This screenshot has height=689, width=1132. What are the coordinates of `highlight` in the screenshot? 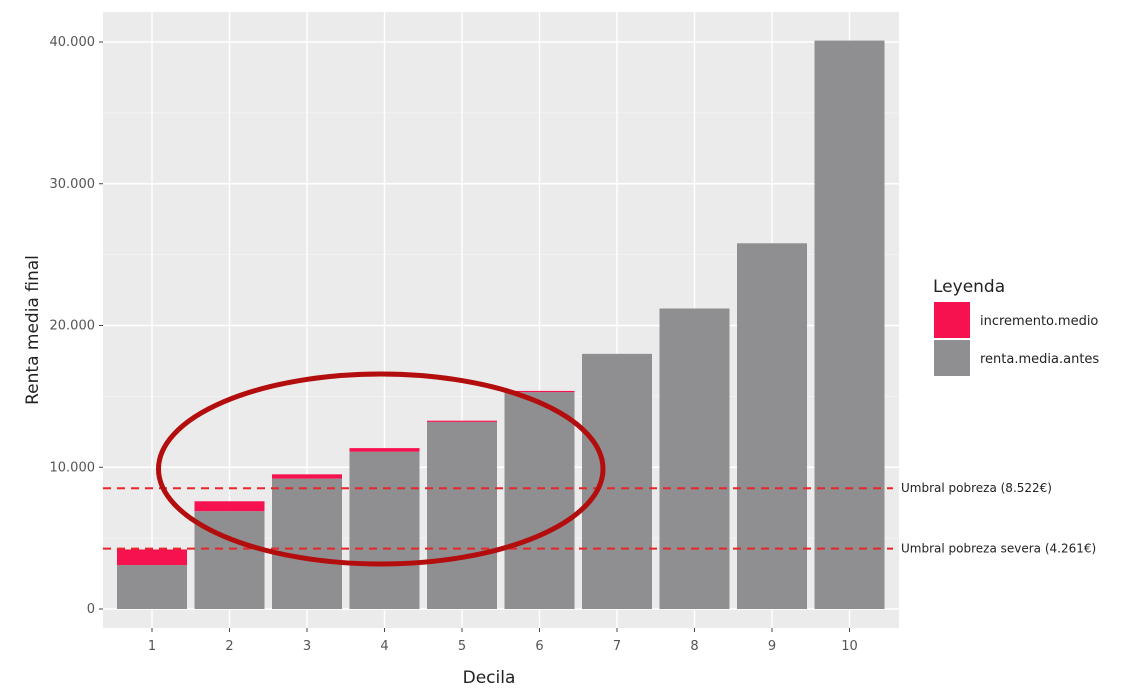 It's located at (381, 469).